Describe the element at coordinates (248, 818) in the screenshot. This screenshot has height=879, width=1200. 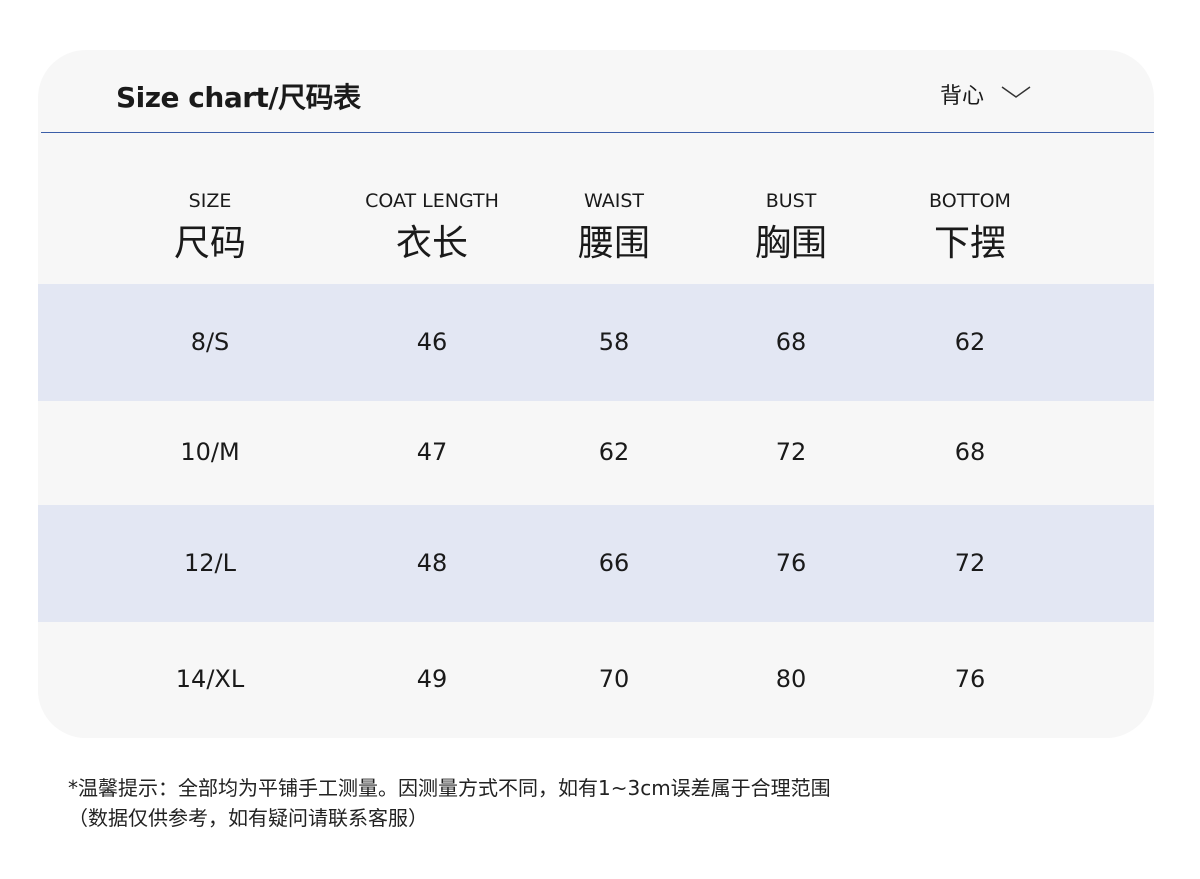
I see `note: （数据仅供参考，如有疑问请联系客服）` at that location.